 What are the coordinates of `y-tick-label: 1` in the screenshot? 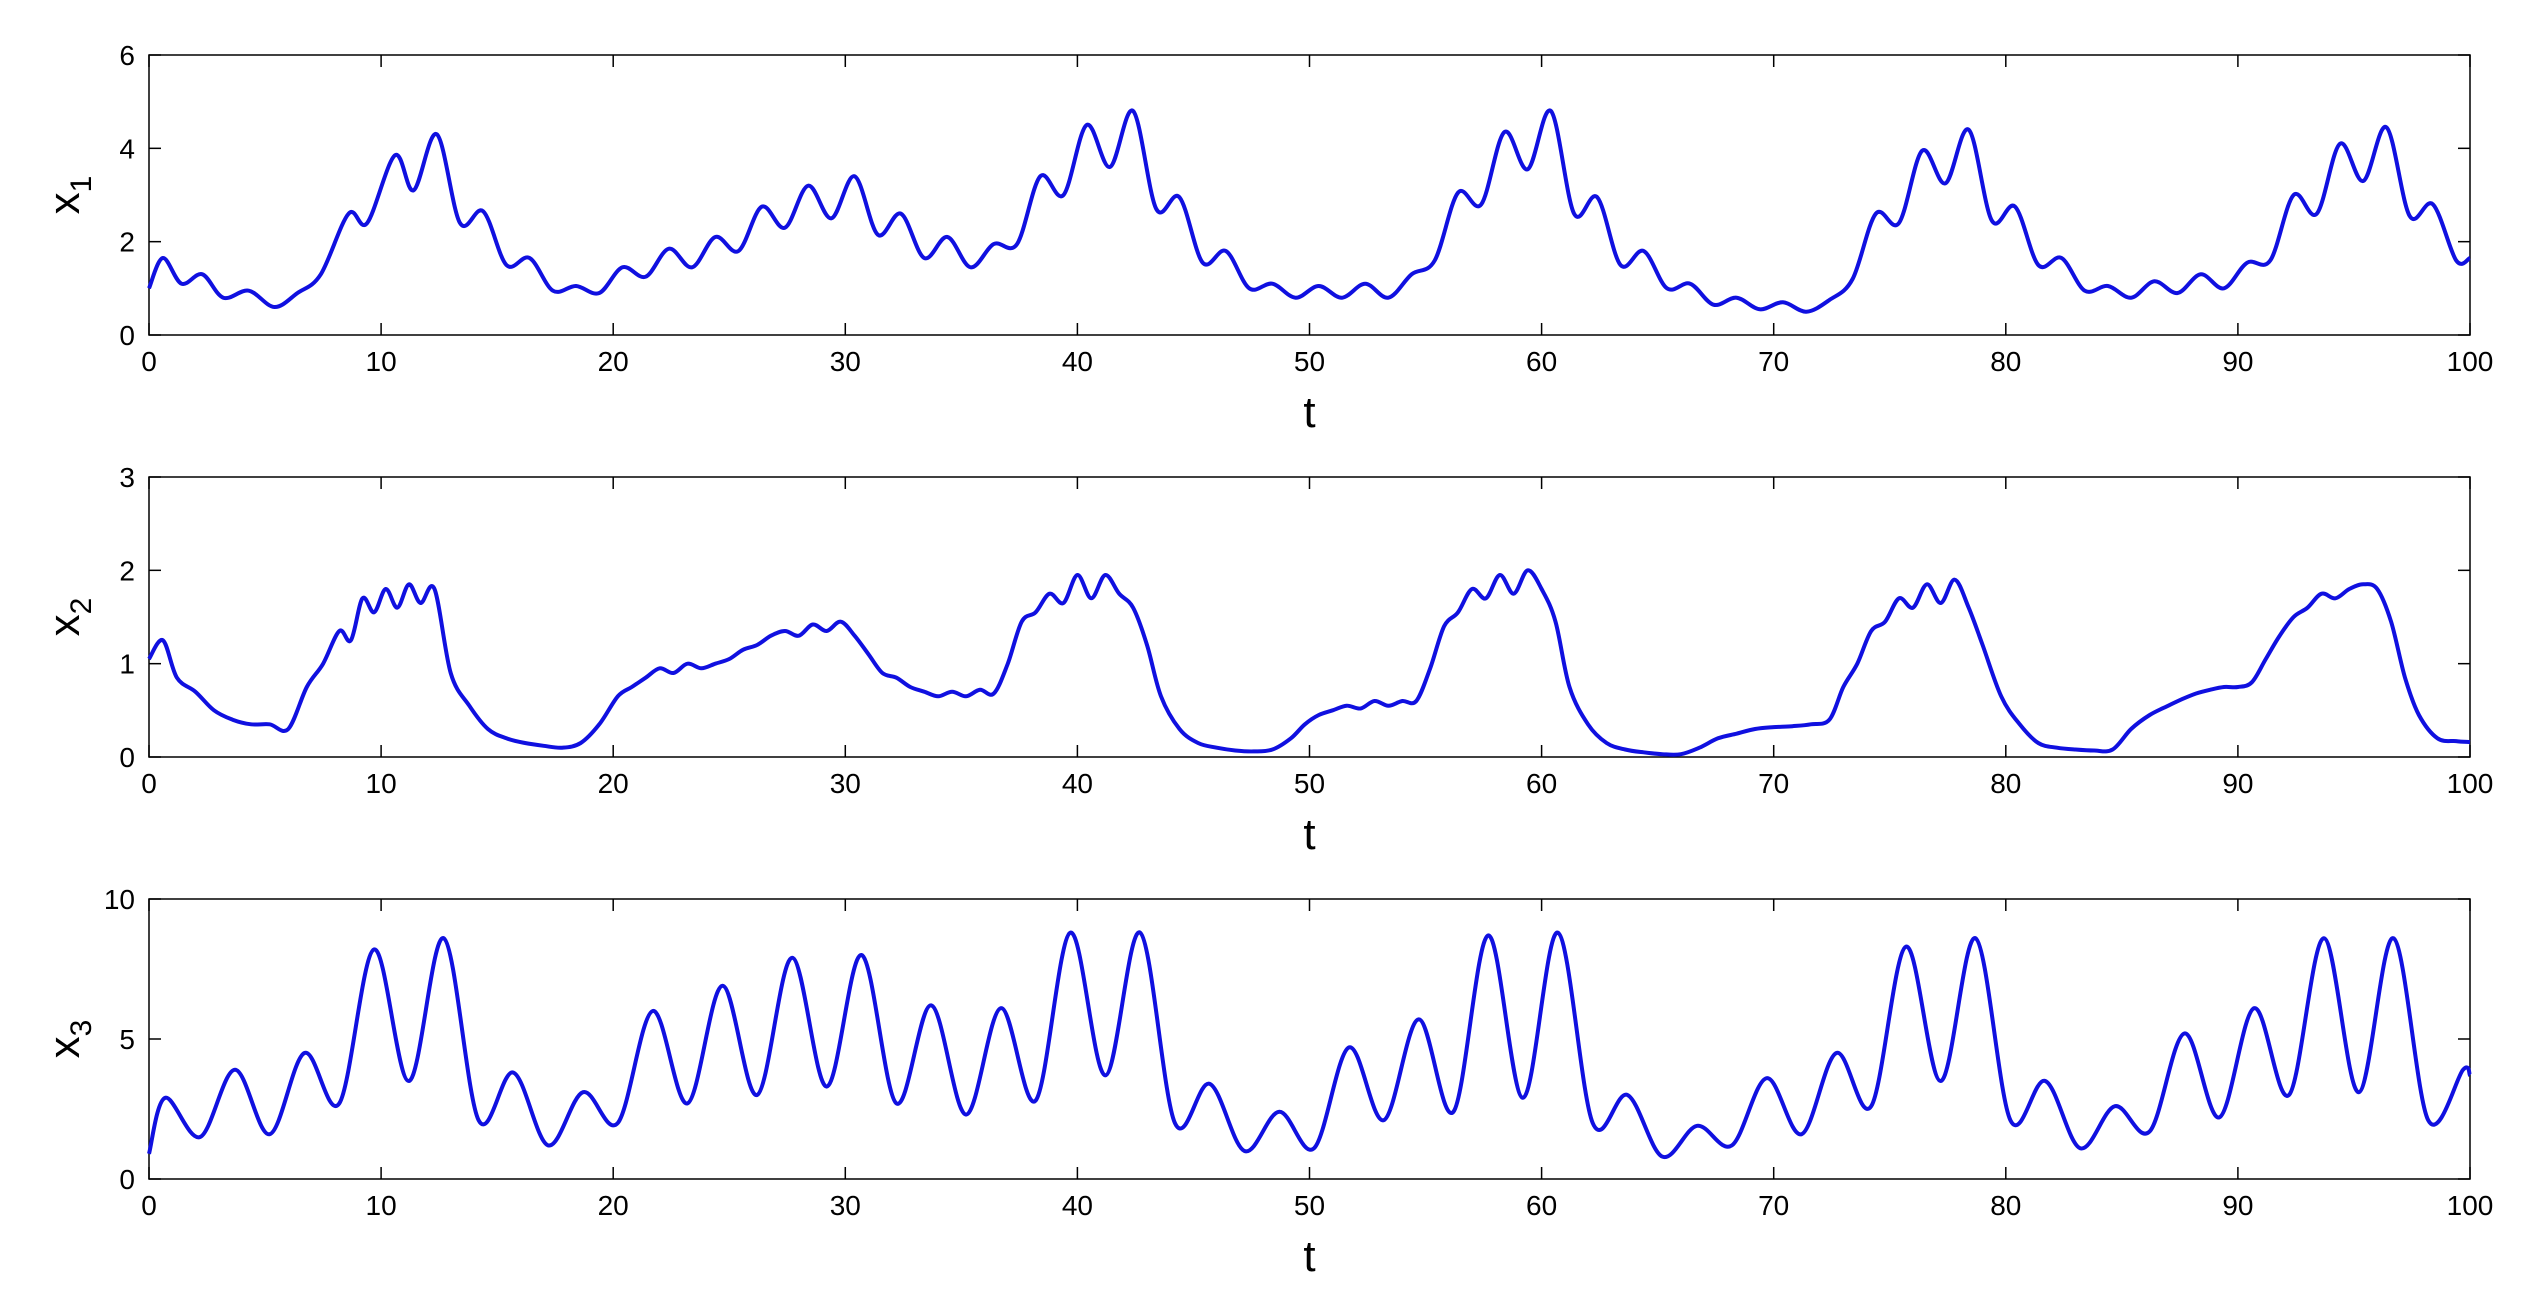 It's located at (127, 664).